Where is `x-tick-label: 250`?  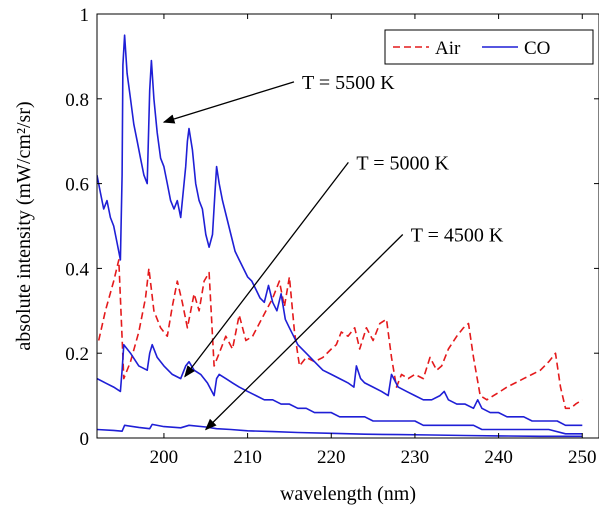
x-tick-label: 250 is located at coordinates (582, 457).